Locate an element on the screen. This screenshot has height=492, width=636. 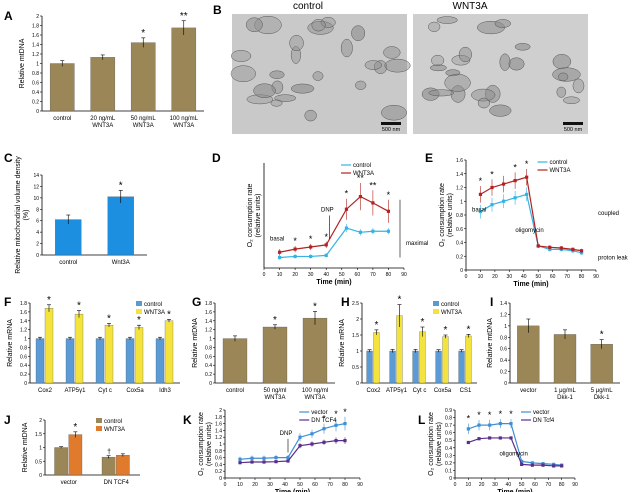
x-tick-label: 1 μg/mL Dkk-1 is located at coordinates (565, 394).